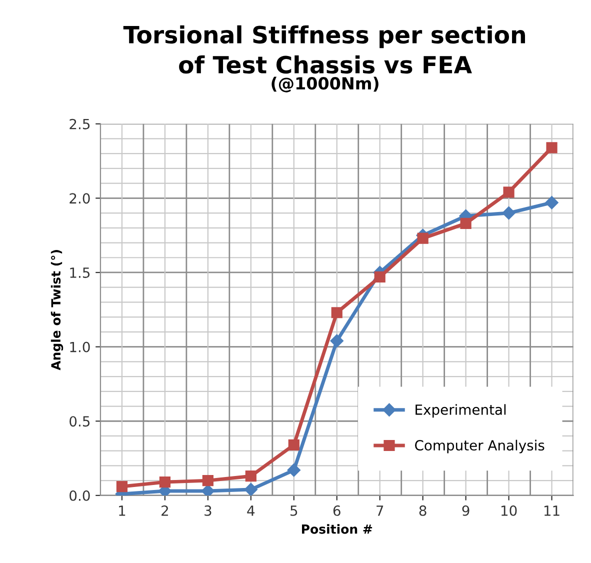 Image resolution: width=591 pixels, height=563 pixels. What do you see at coordinates (122, 511) in the screenshot?
I see `x-tick-label: 1` at bounding box center [122, 511].